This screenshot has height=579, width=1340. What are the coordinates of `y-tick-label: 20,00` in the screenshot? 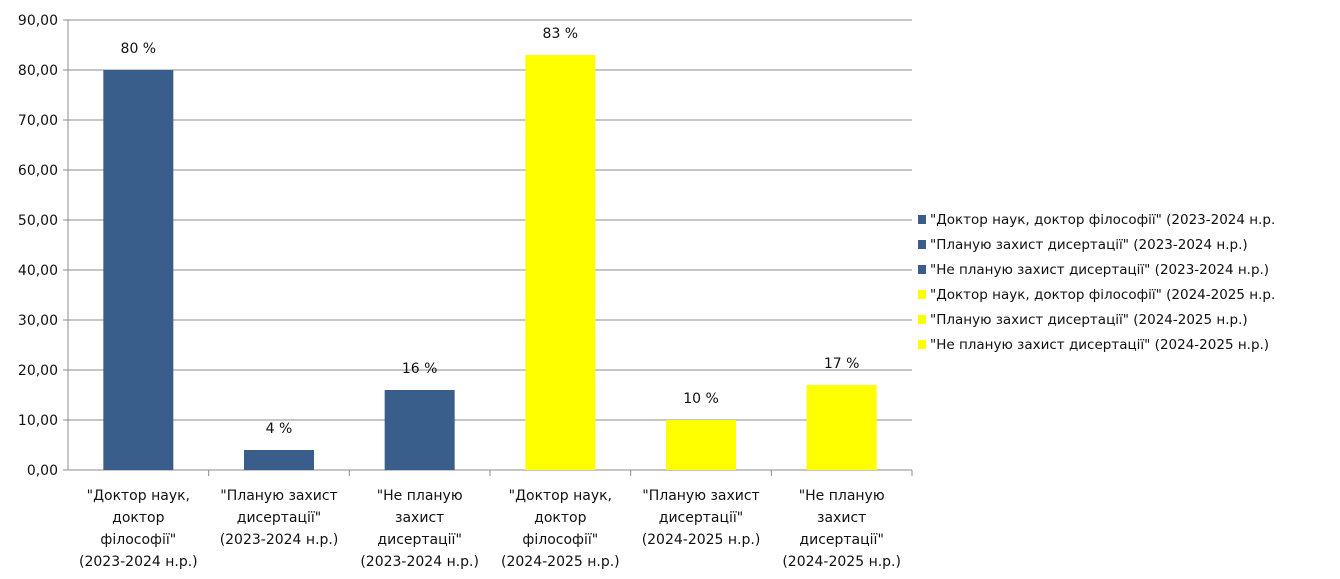 It's located at (38, 371).